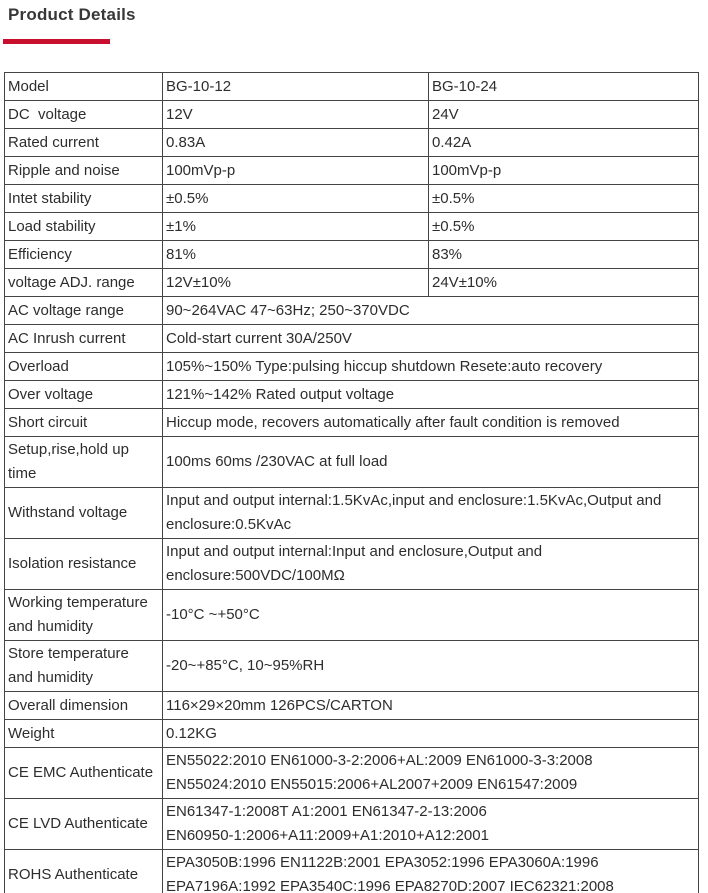 The height and width of the screenshot is (893, 708). Describe the element at coordinates (56, 41) in the screenshot. I see `title-underline-accent` at that location.